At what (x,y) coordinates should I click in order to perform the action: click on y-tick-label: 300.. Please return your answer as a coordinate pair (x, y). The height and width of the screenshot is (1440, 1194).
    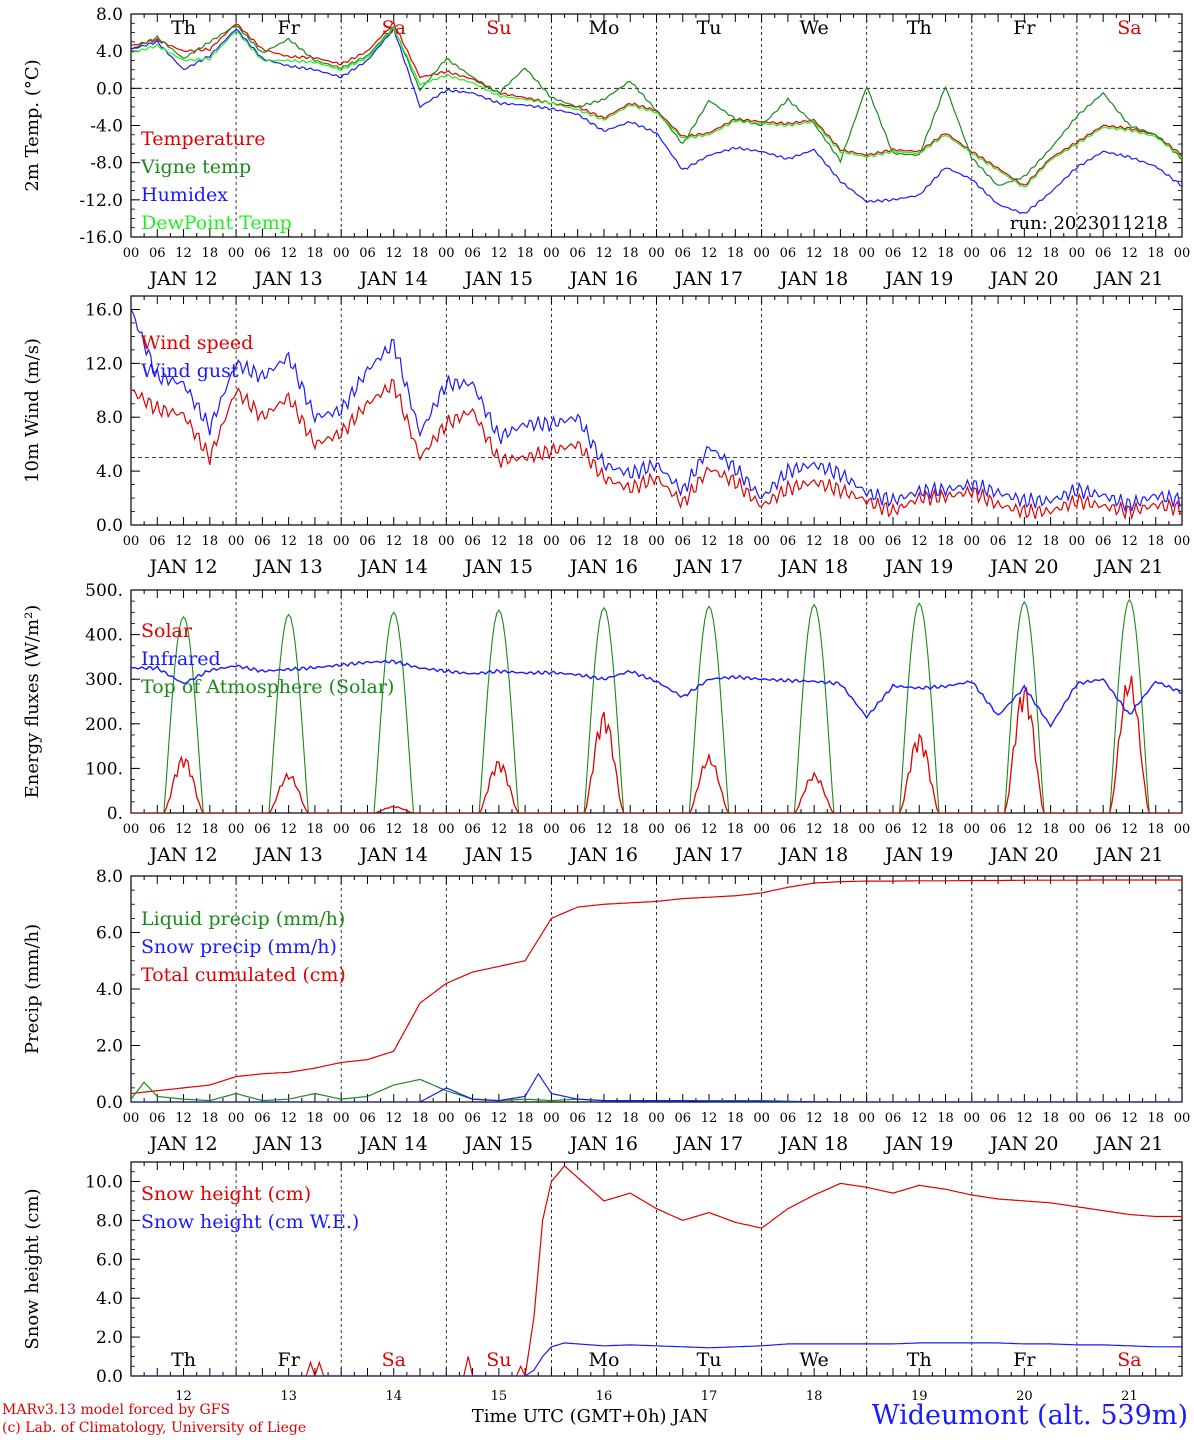
    Looking at the image, I should click on (104, 680).